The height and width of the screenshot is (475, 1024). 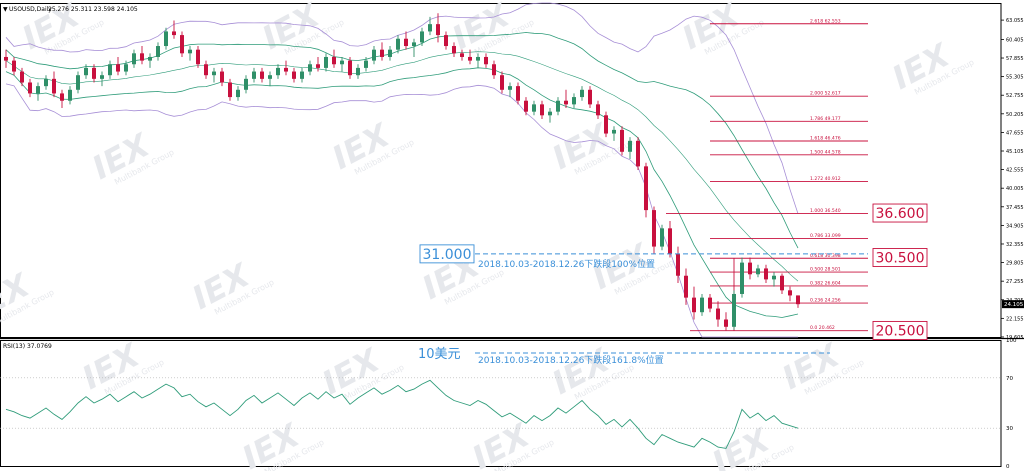 I want to click on fib-level-label: 2.000 52.617, so click(x=825, y=94).